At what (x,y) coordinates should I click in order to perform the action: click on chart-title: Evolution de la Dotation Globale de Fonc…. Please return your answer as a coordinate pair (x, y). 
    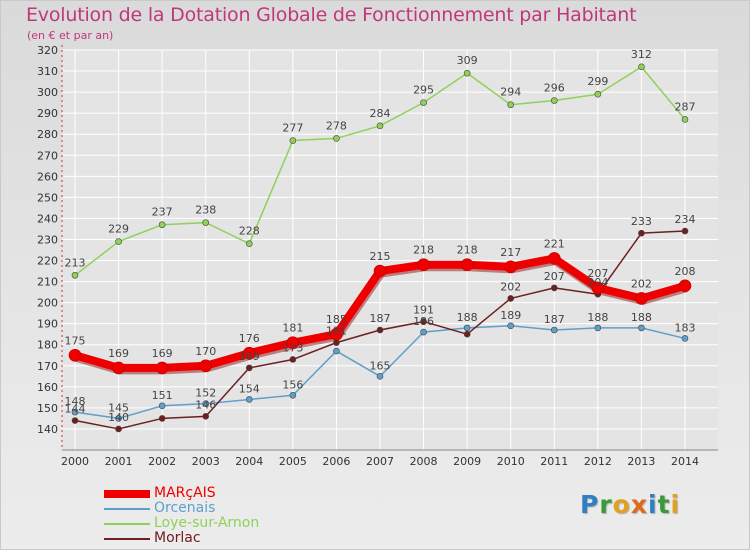
    Looking at the image, I should click on (331, 15).